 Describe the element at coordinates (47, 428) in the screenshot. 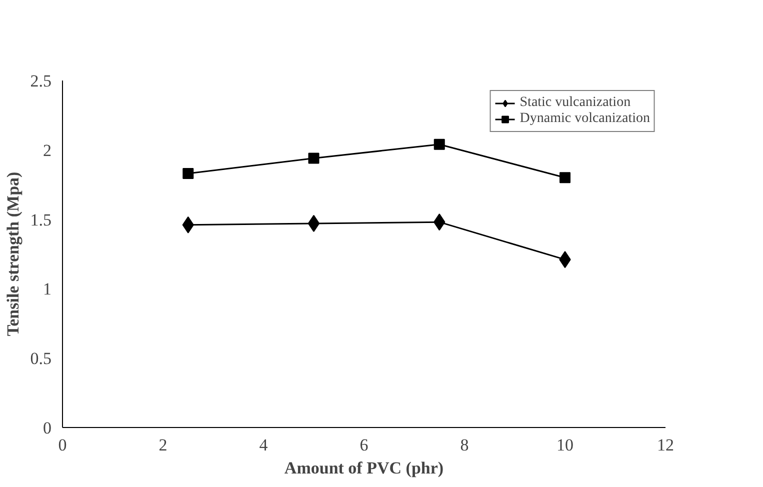

I see `y-tick-label: 0` at that location.